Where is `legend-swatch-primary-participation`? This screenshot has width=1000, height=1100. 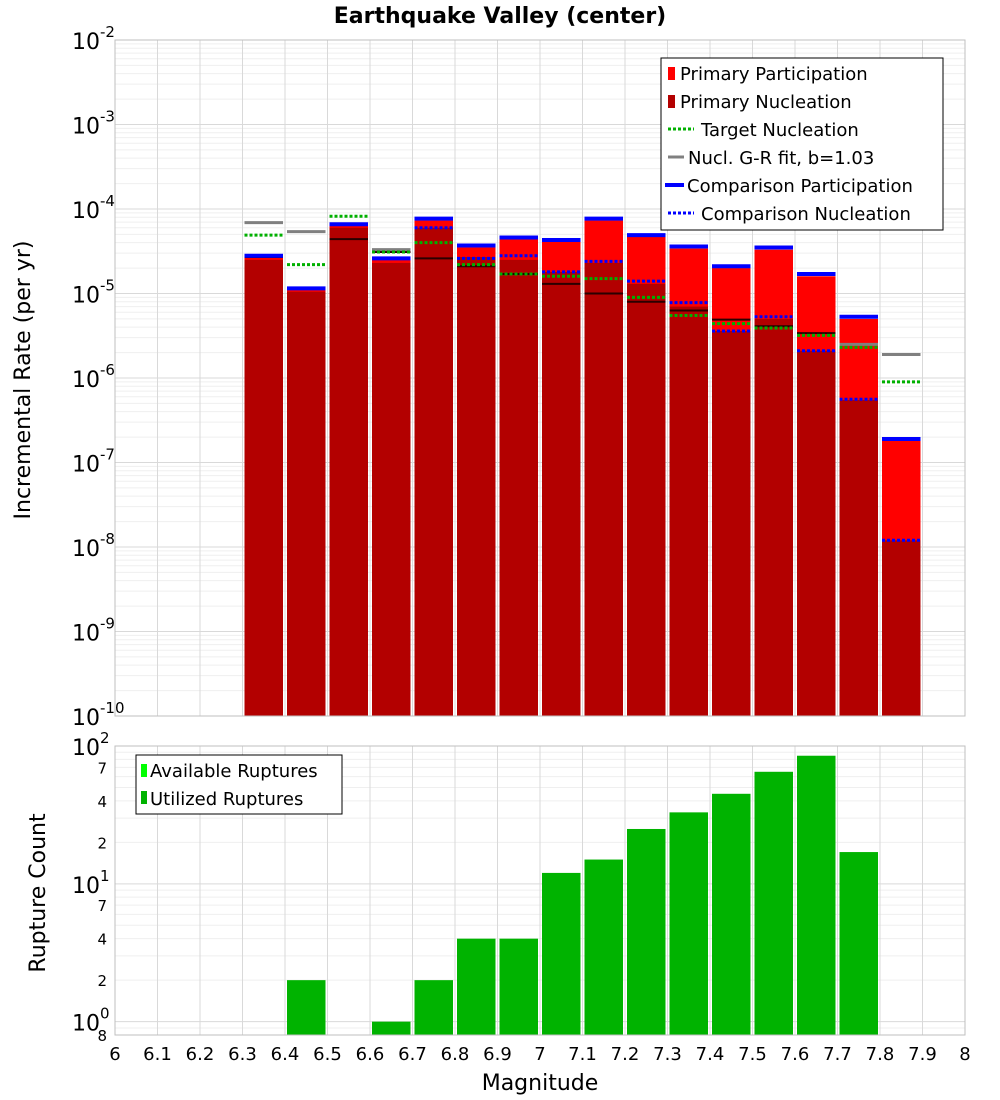
legend-swatch-primary-participation is located at coordinates (671, 73).